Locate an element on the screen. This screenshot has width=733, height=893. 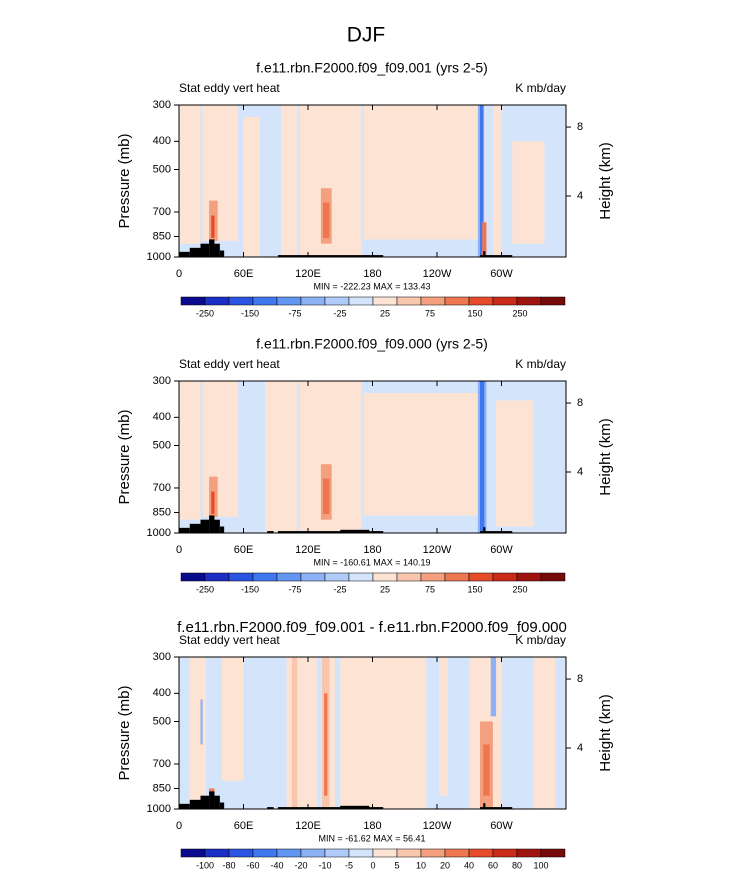
colorbar-label: -60 is located at coordinates (252, 865).